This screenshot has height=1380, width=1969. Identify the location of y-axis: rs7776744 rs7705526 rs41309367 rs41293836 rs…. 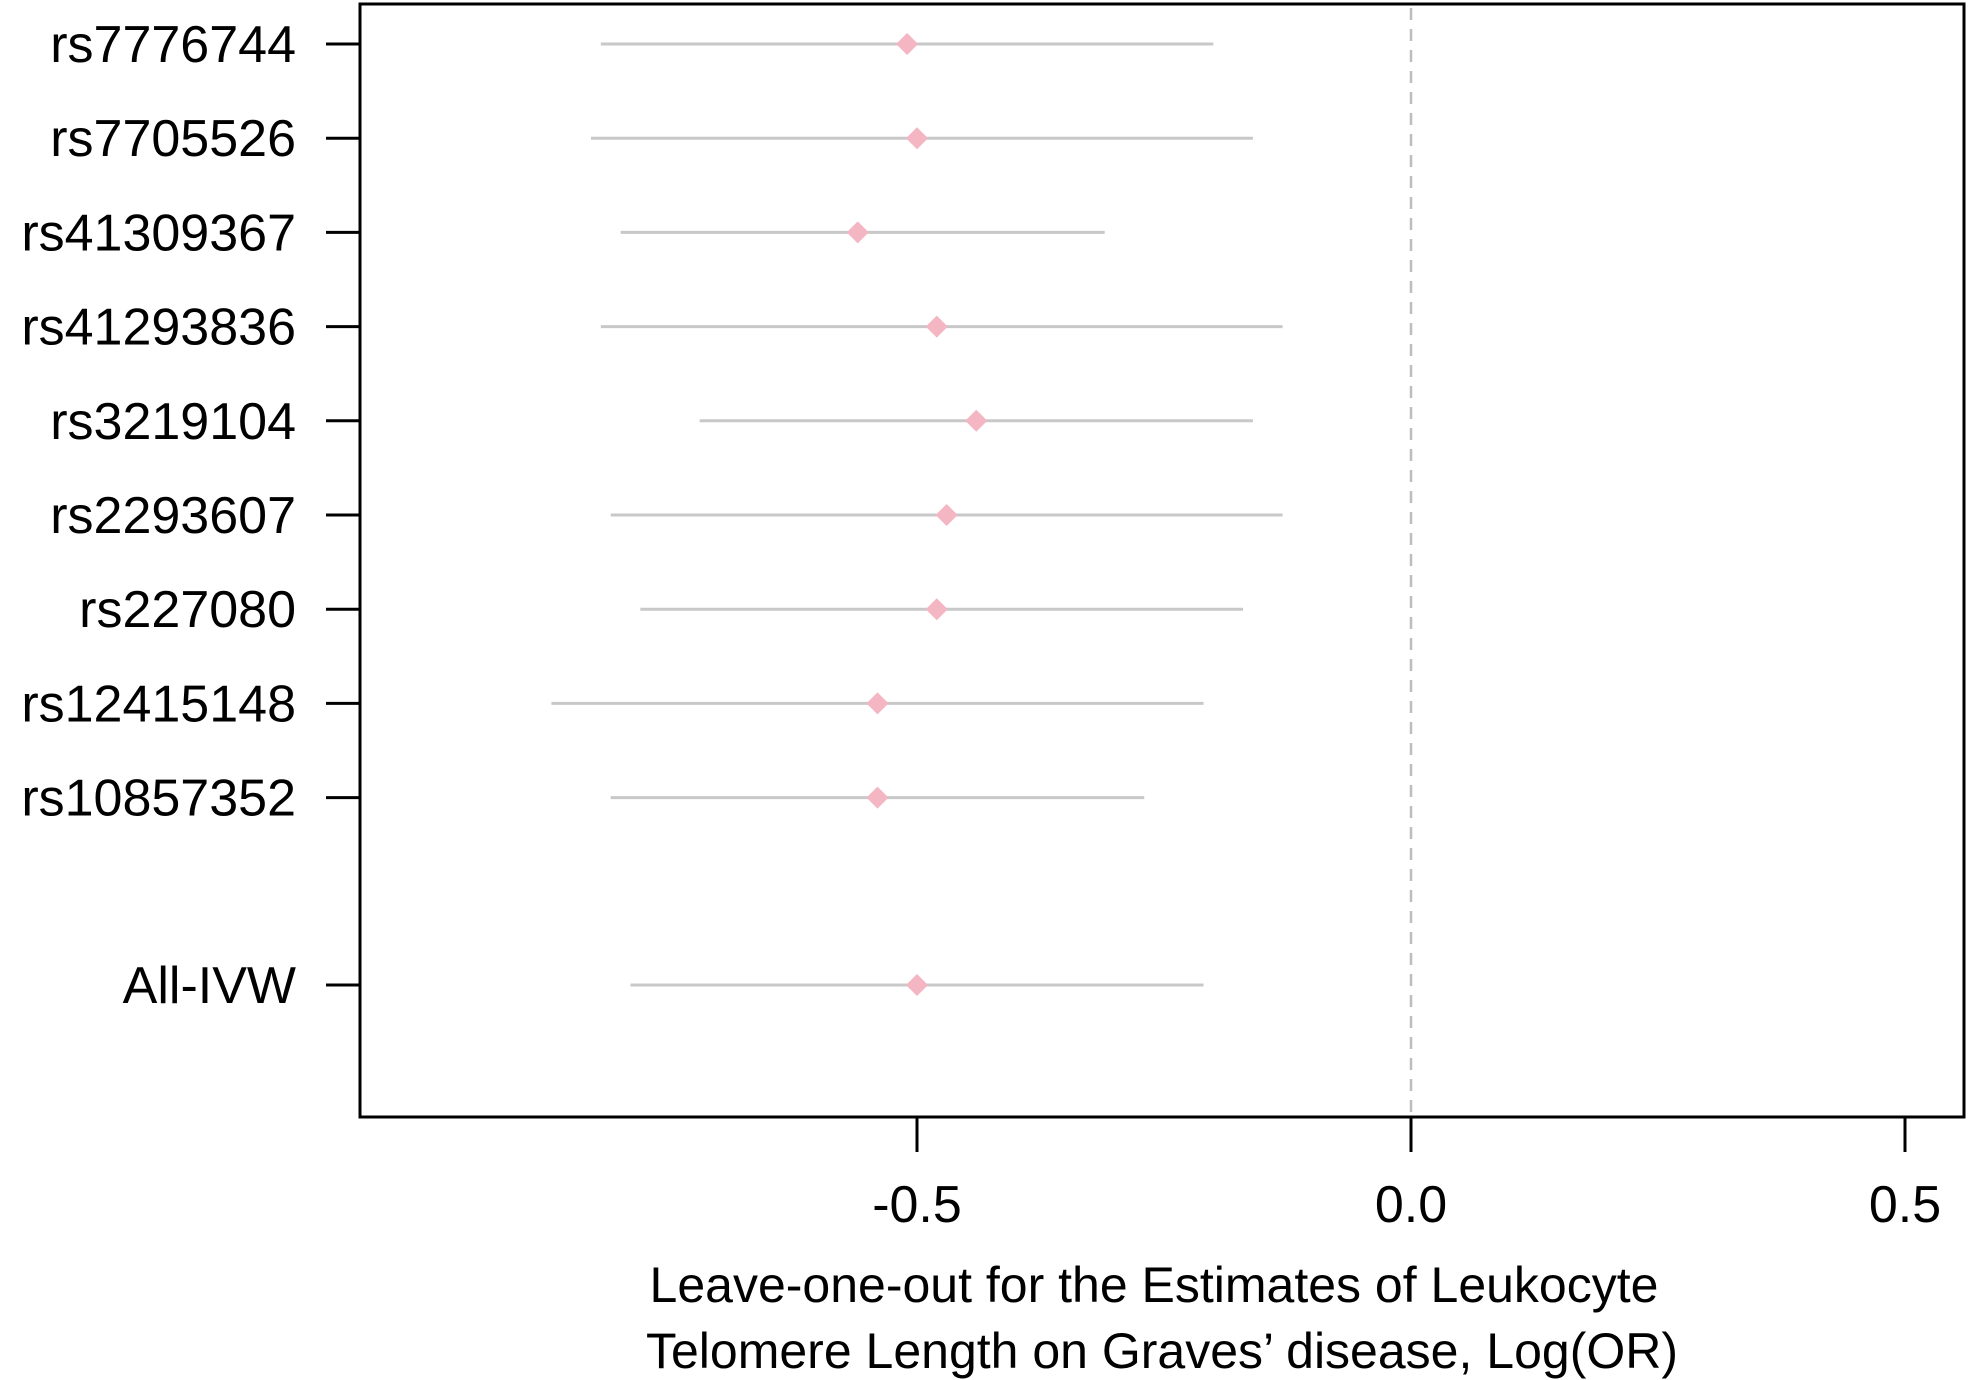
(190, 515).